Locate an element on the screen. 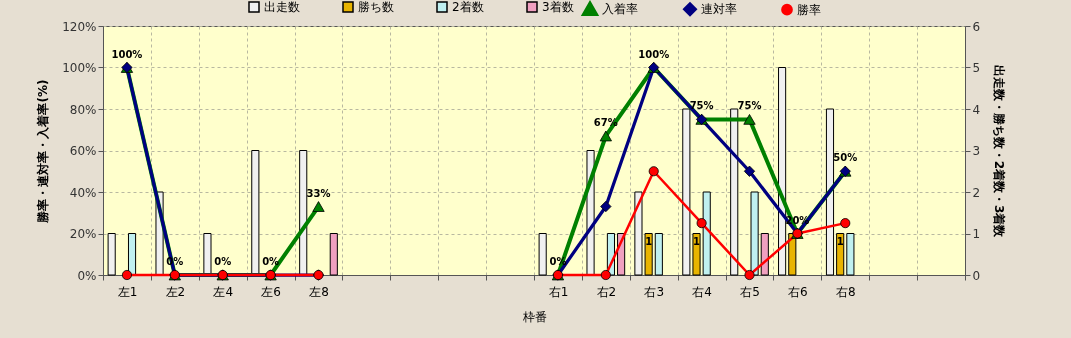 This screenshot has width=1071, height=338. legend-label: 3着数 is located at coordinates (558, 7).